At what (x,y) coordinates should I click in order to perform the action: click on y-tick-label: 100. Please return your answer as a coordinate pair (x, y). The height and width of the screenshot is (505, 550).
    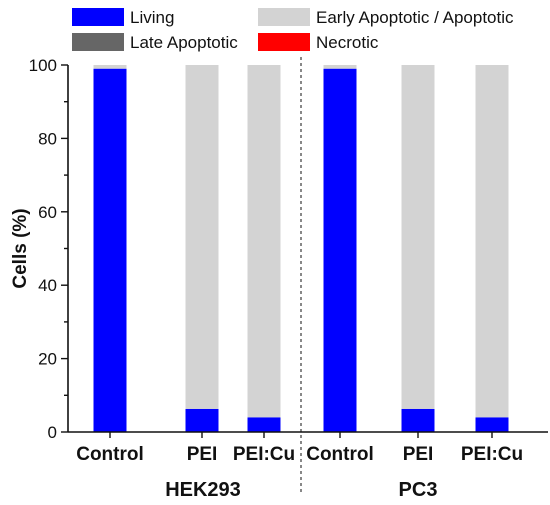
    Looking at the image, I should click on (43, 65).